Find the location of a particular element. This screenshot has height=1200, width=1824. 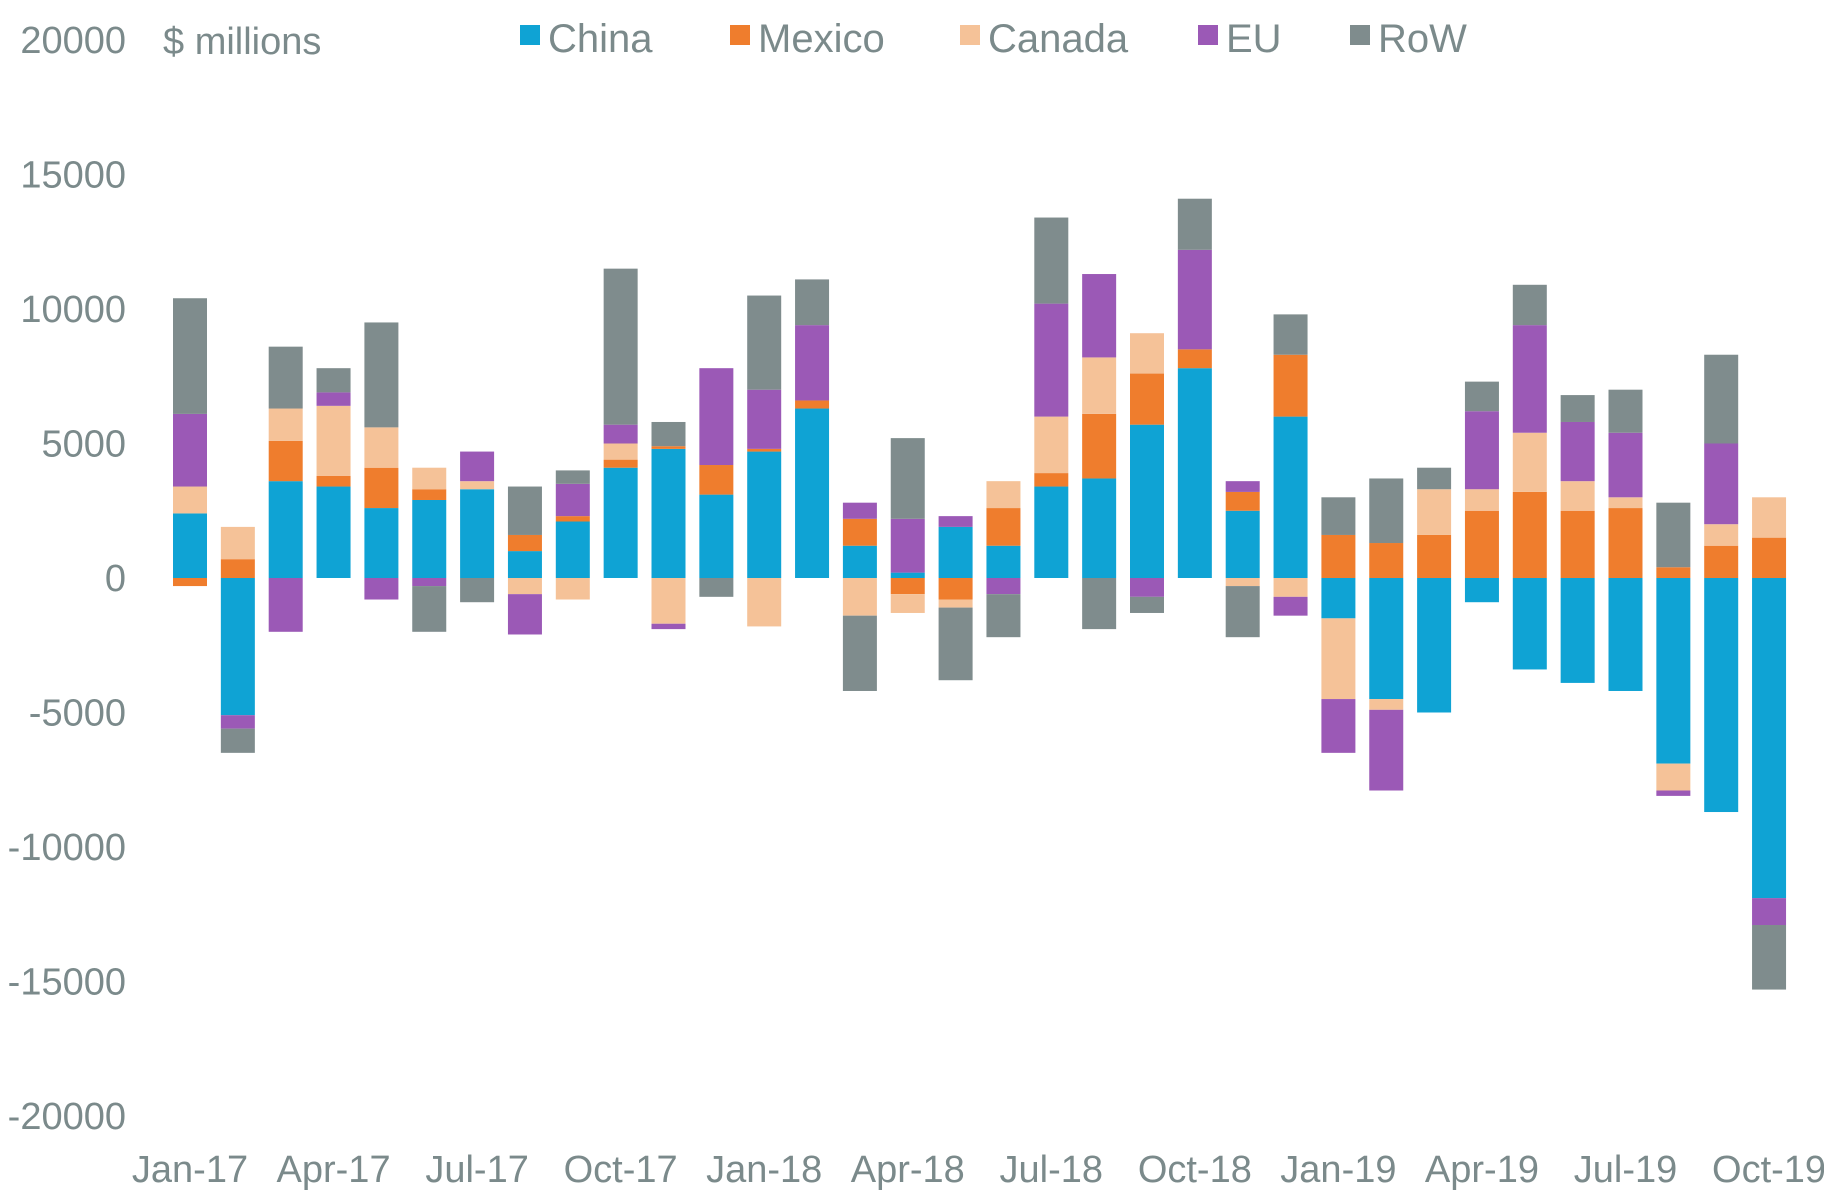

legend-item-row: RoW is located at coordinates (1408, 39).